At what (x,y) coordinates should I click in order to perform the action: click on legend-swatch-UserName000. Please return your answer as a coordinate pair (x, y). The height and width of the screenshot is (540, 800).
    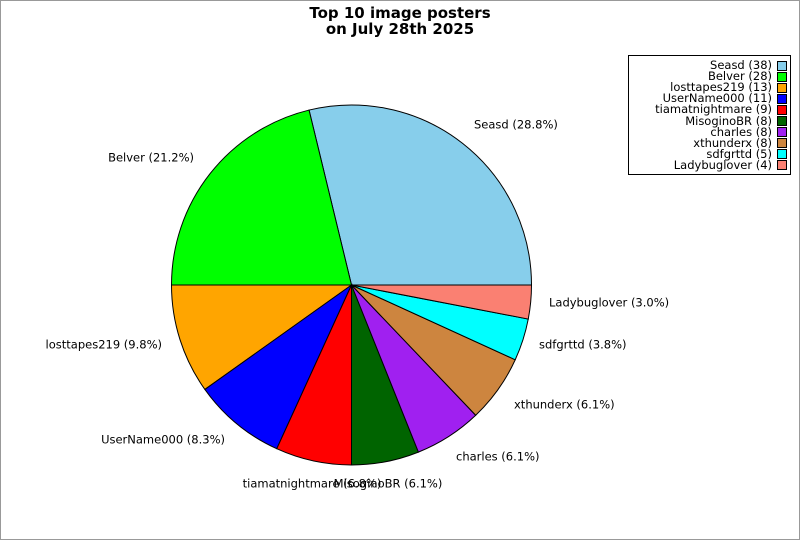
    Looking at the image, I should click on (782, 98).